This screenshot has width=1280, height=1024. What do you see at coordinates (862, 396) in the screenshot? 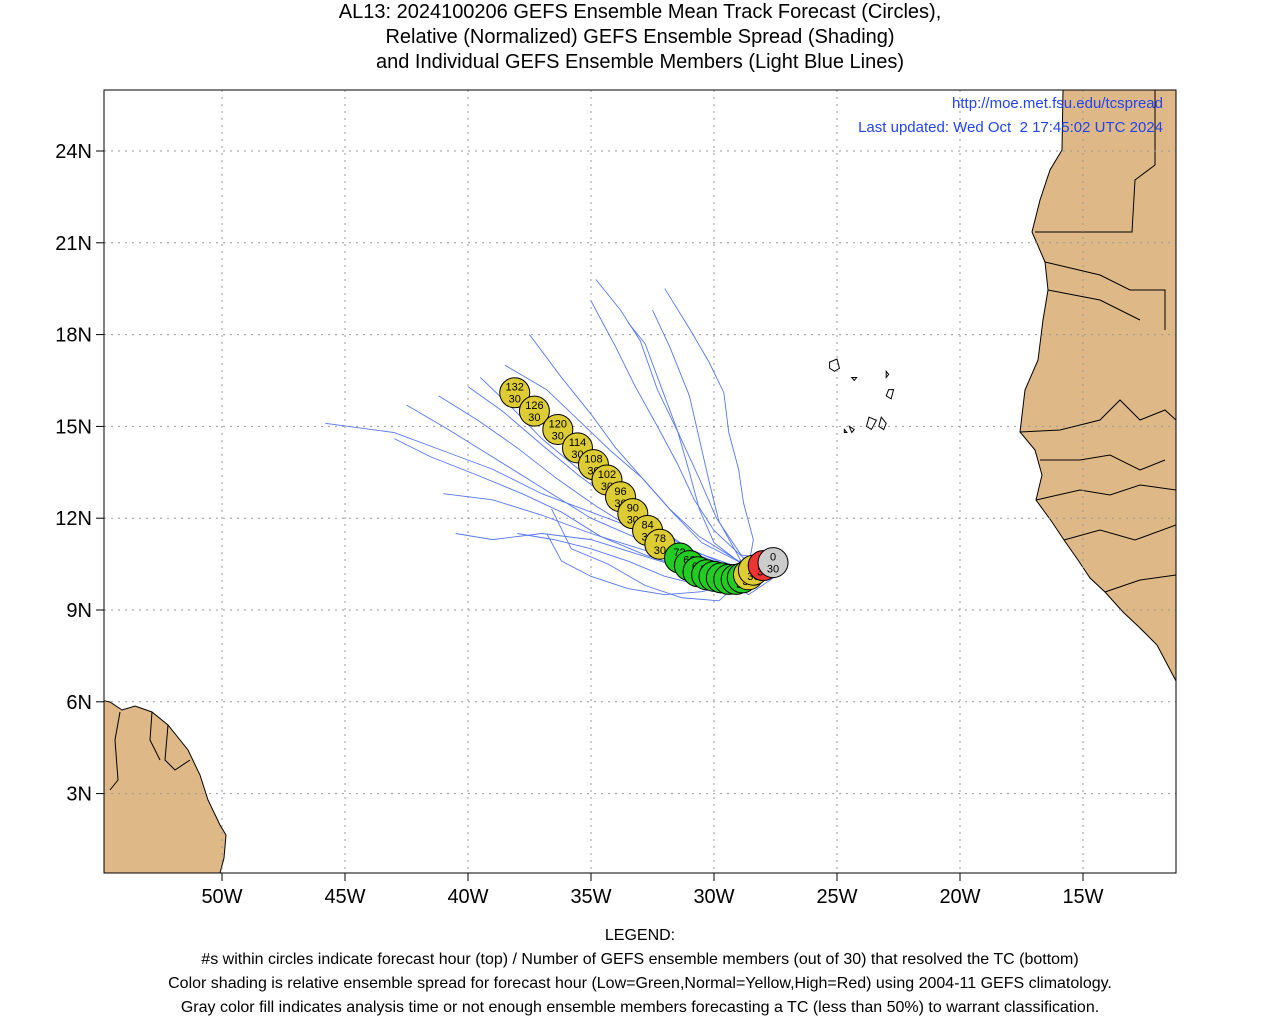
I see `cape-verde-islands` at bounding box center [862, 396].